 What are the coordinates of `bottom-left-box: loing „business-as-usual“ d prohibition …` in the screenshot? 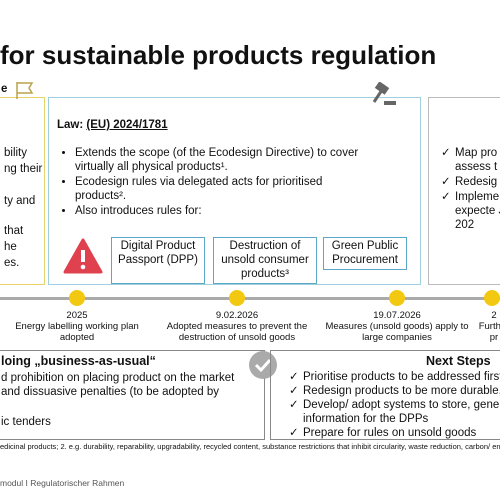 It's located at (132, 395).